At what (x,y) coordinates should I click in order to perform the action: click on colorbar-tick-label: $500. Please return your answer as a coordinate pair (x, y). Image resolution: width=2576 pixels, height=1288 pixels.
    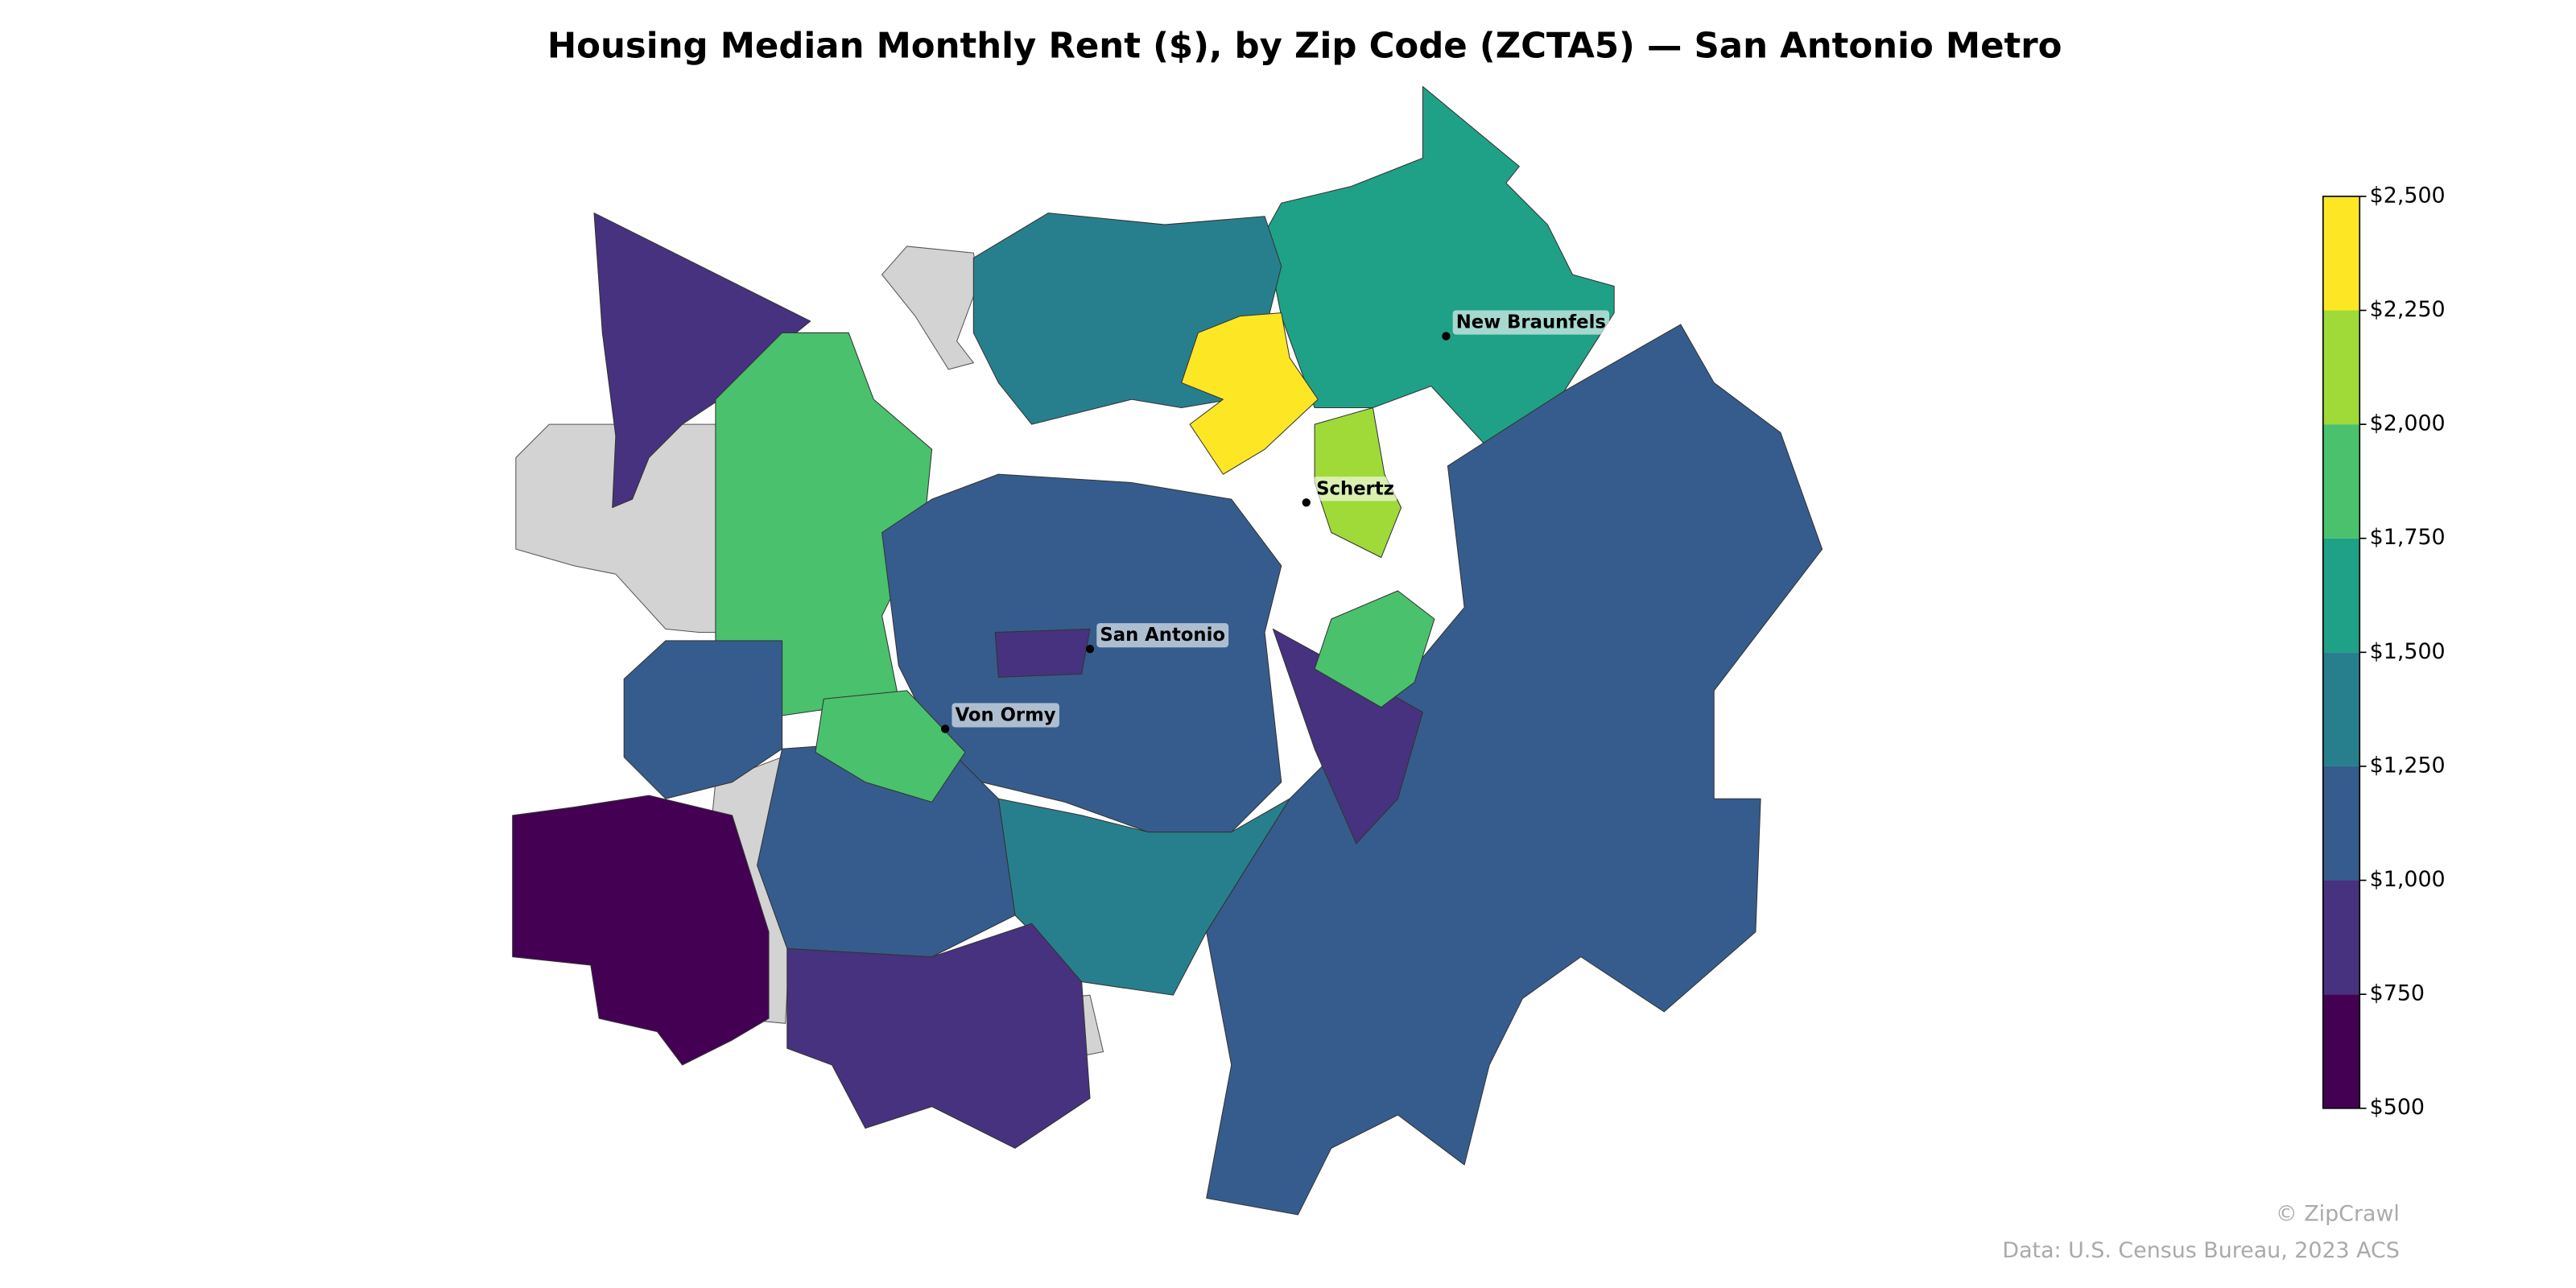
    Looking at the image, I should click on (2397, 1107).